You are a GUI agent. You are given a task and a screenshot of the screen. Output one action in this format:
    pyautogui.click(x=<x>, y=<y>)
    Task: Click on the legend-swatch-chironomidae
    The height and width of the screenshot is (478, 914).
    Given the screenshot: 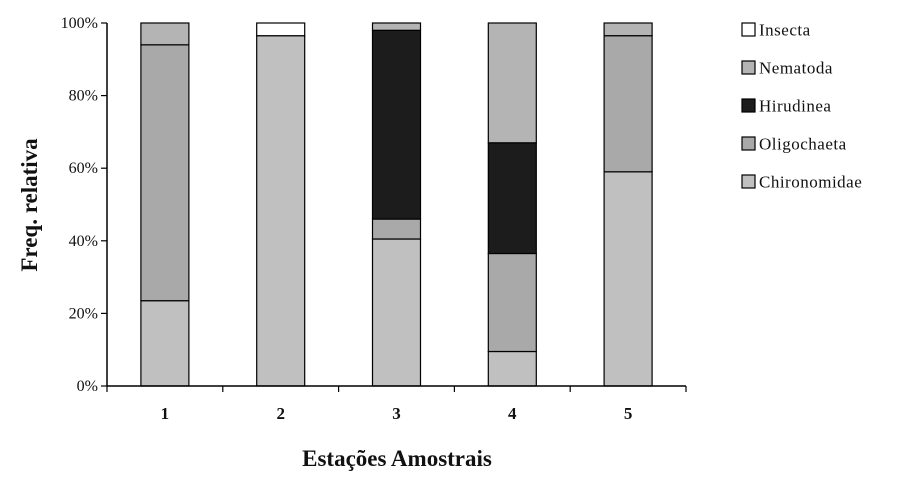 What is the action you would take?
    pyautogui.click(x=748, y=181)
    